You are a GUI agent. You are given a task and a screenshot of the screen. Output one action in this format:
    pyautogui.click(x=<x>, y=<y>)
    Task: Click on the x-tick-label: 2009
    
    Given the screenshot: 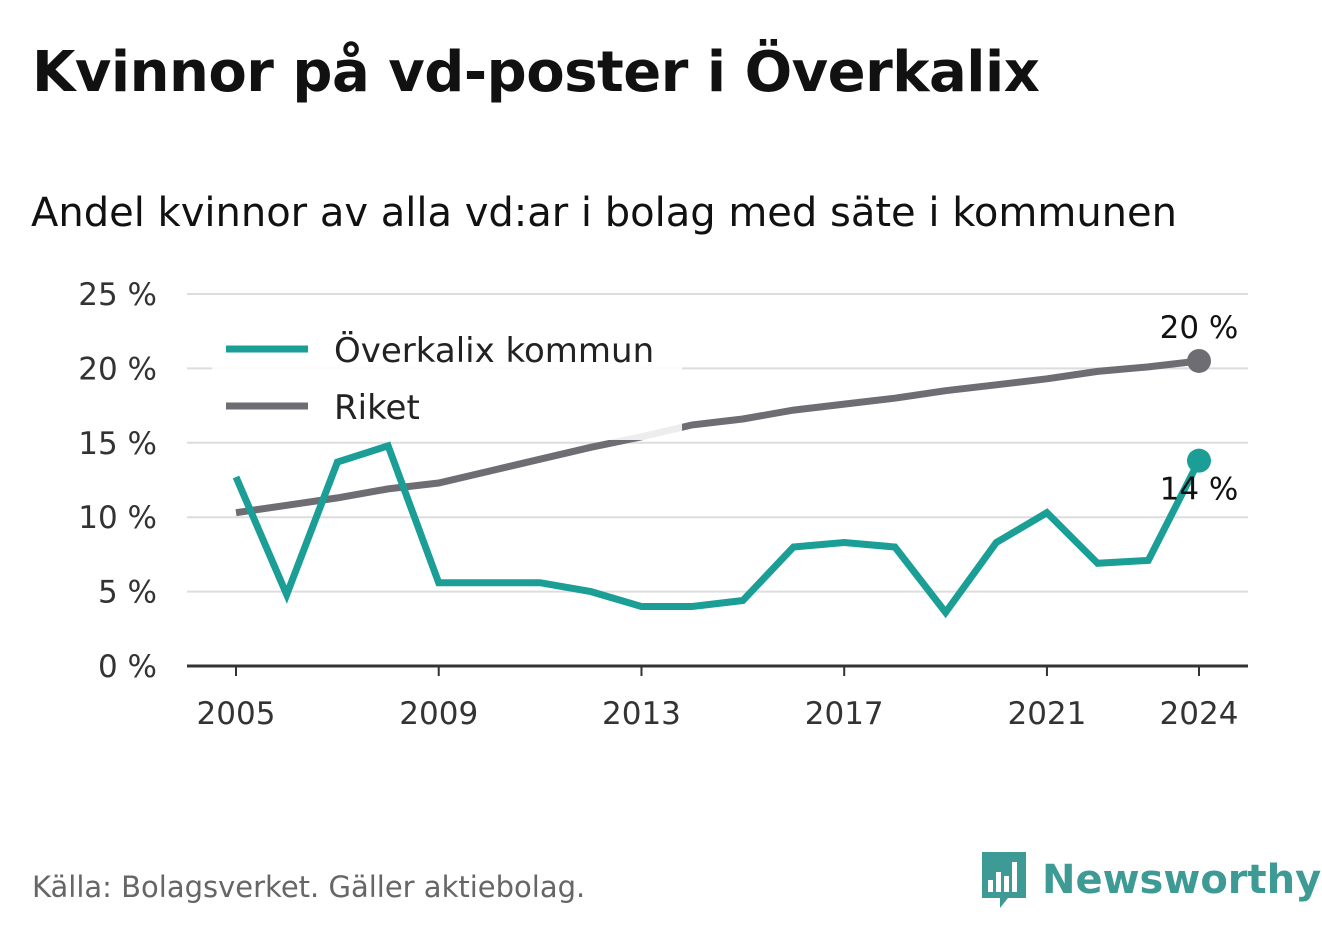 What is the action you would take?
    pyautogui.click(x=438, y=714)
    